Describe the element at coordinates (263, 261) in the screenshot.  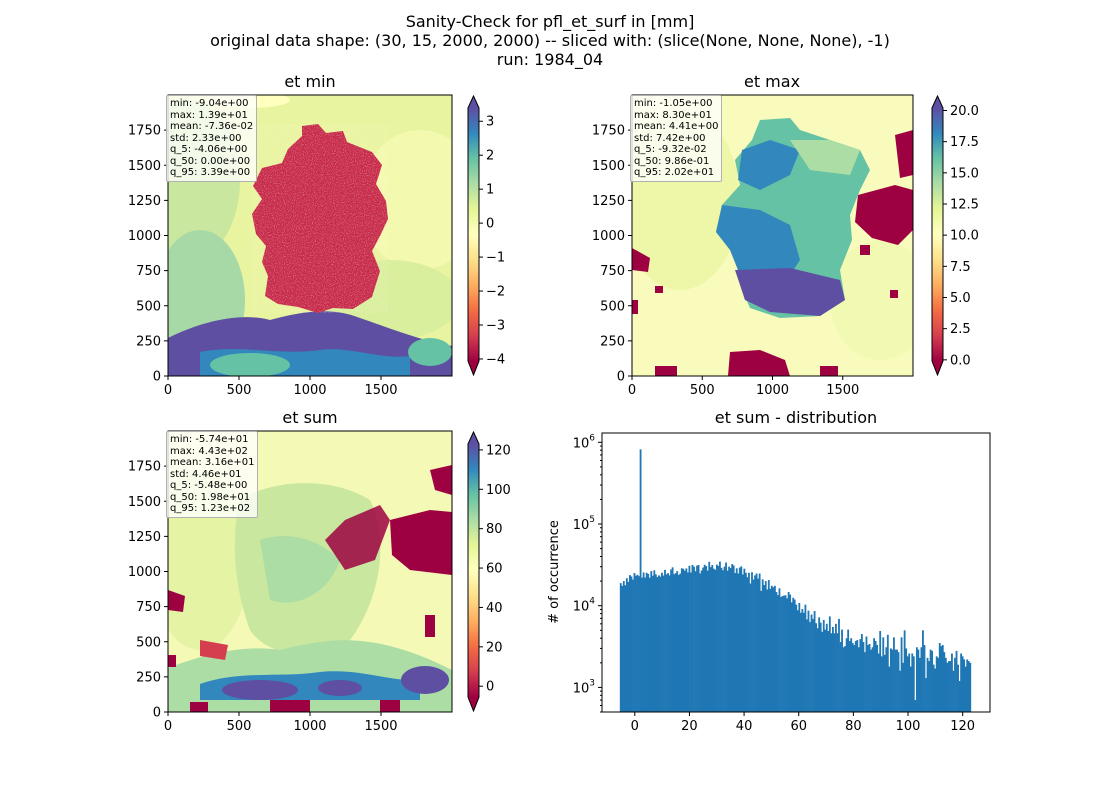
I see `et-min-axes: 0 500 1000 1500 0 250 500 750 1000 1250 1500 1750` at that location.